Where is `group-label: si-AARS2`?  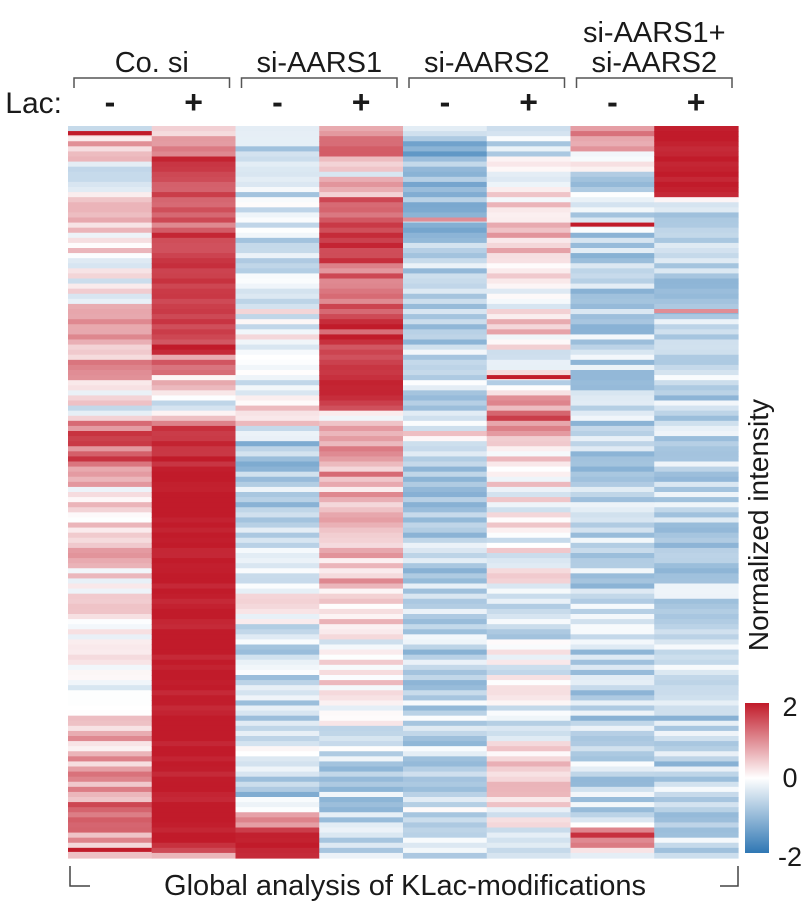
group-label: si-AARS2 is located at coordinates (487, 63).